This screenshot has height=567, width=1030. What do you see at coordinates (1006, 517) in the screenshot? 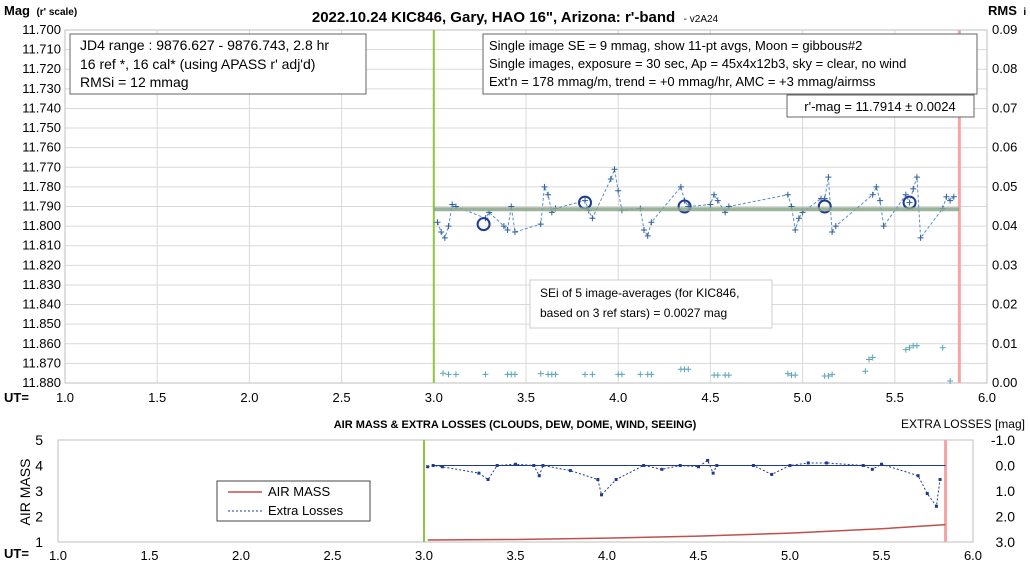
I see `bottom-y2-tick-label: 2.0` at bounding box center [1006, 517].